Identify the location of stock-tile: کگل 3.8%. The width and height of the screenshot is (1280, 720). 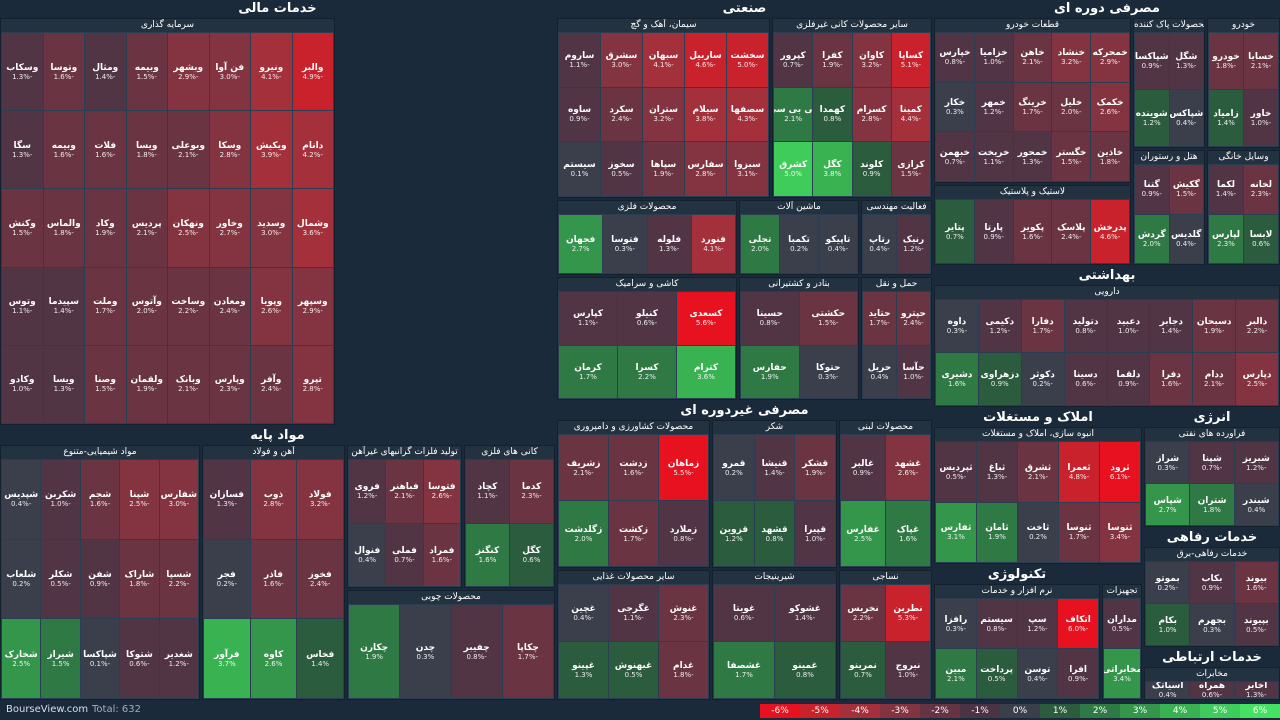
(832, 169).